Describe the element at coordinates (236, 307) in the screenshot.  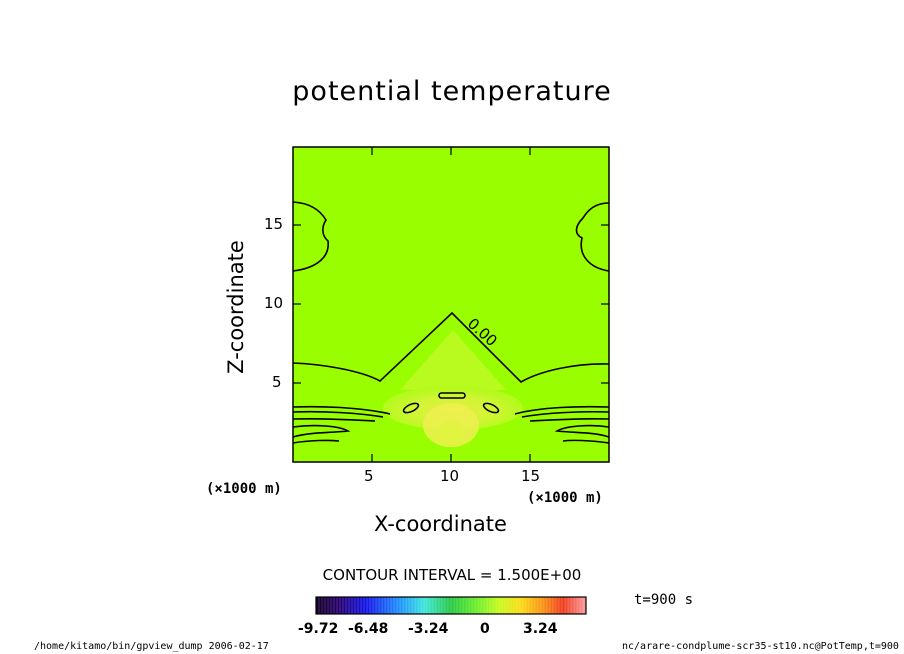
I see `y-axis-label: Z-coordinate` at that location.